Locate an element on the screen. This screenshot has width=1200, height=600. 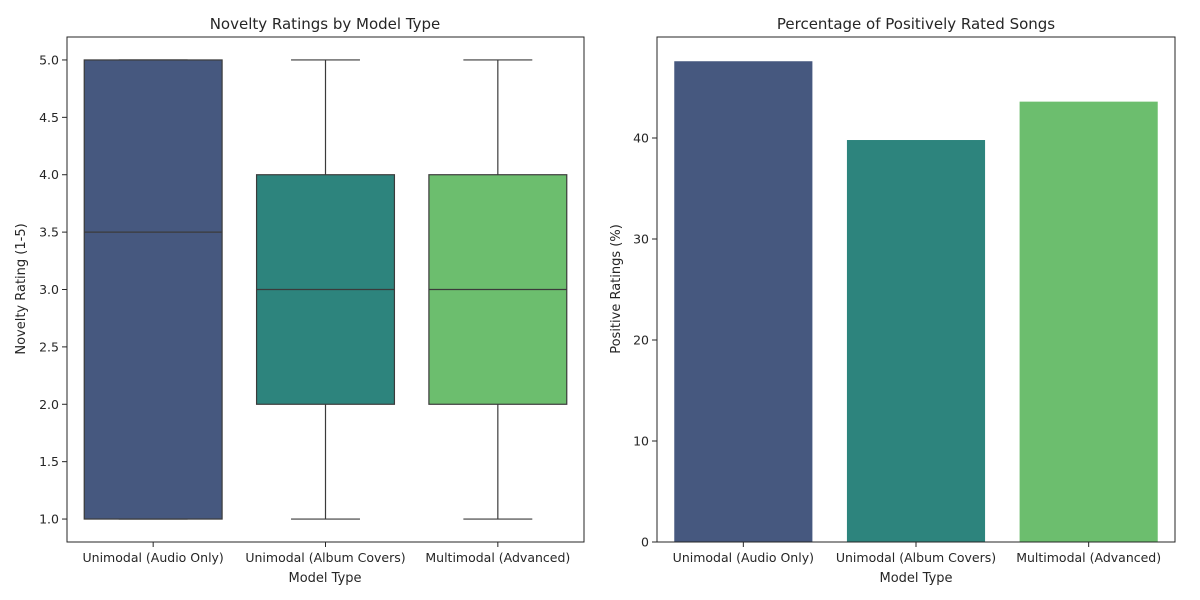
y-tick-label: 3.5 is located at coordinates (49, 232).